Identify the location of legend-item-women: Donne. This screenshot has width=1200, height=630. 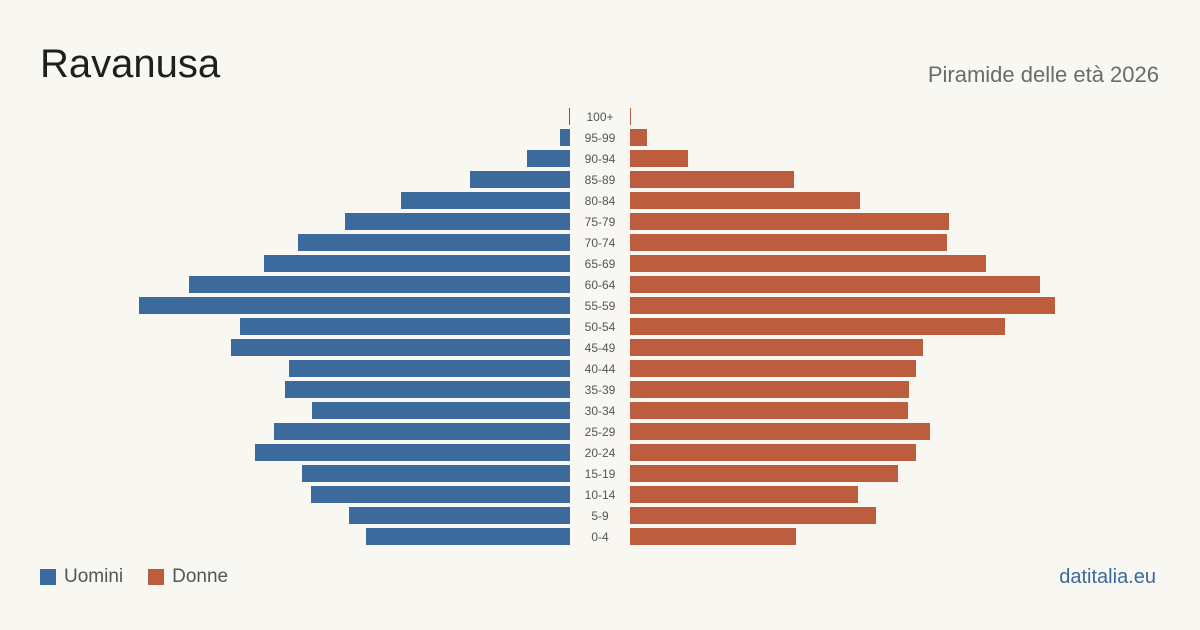
(188, 577).